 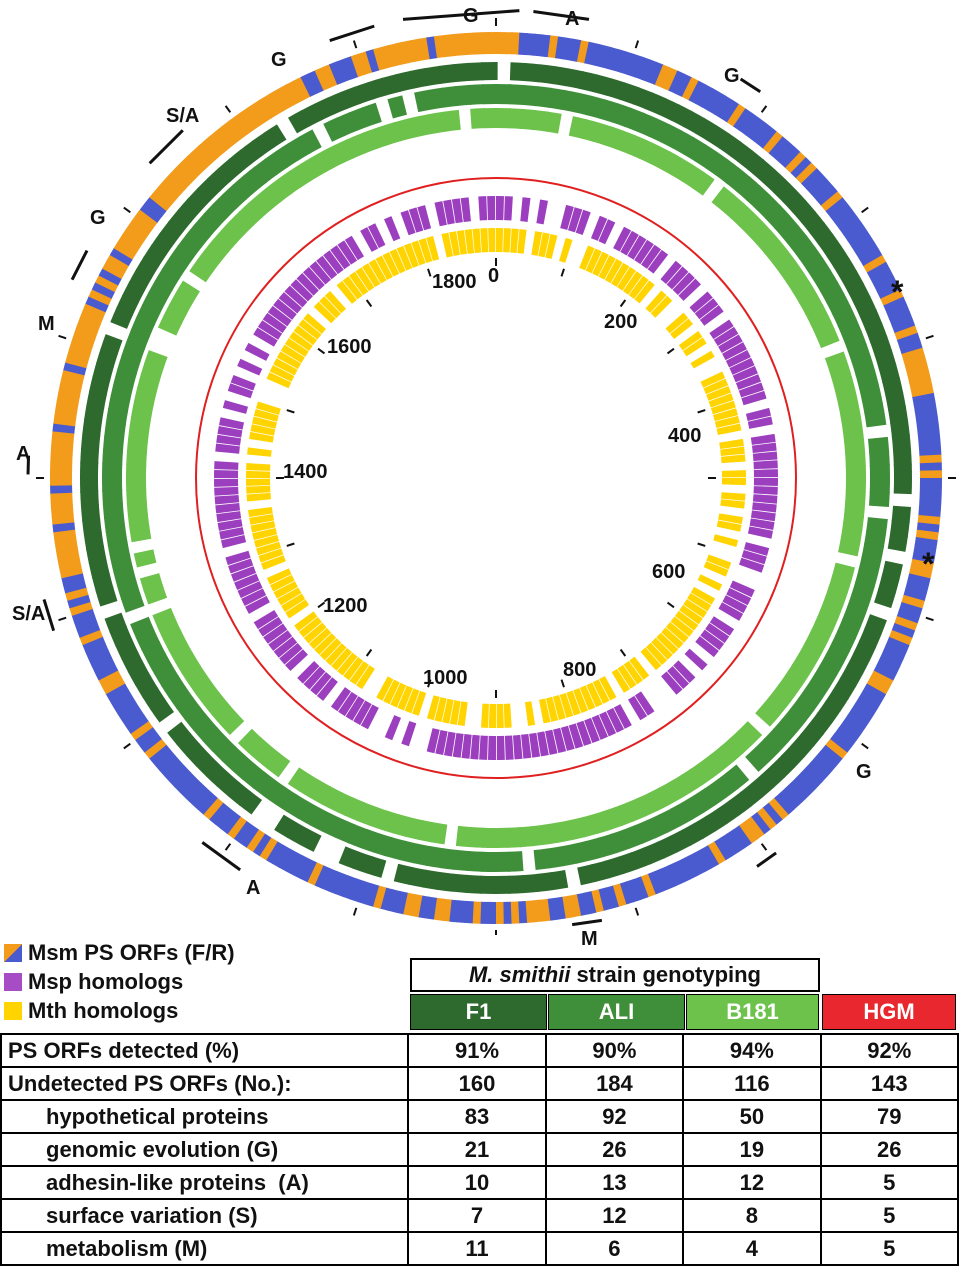 What do you see at coordinates (477, 1182) in the screenshot?
I see `cell-f1: 10` at bounding box center [477, 1182].